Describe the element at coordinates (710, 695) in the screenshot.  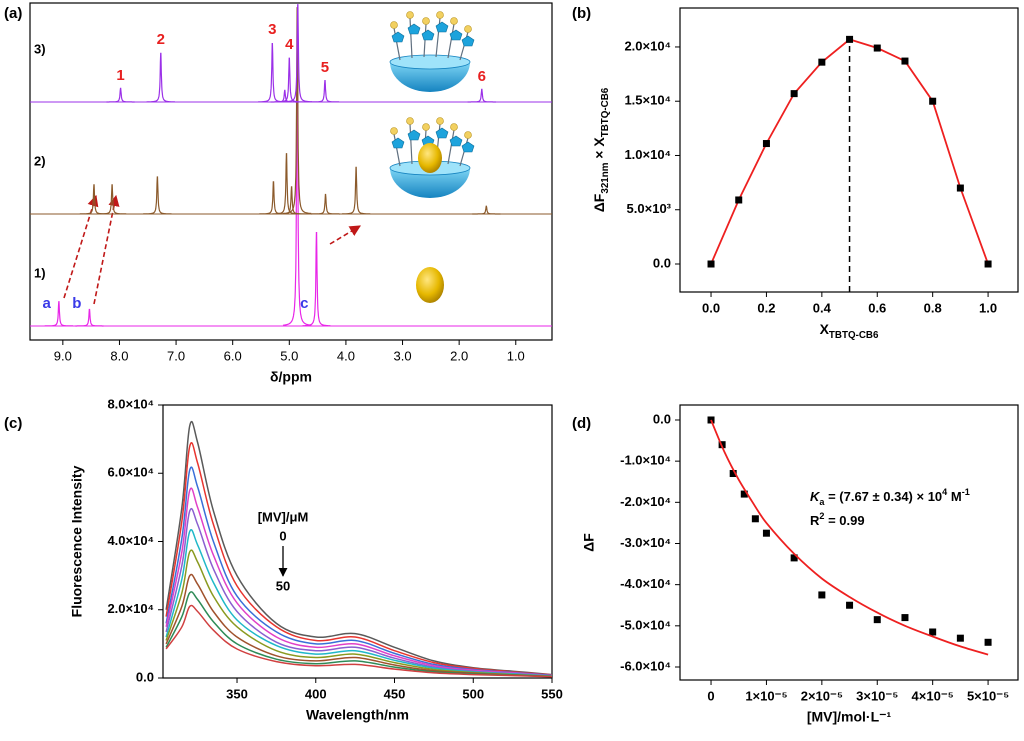
I see `x-tick-label: 0` at that location.